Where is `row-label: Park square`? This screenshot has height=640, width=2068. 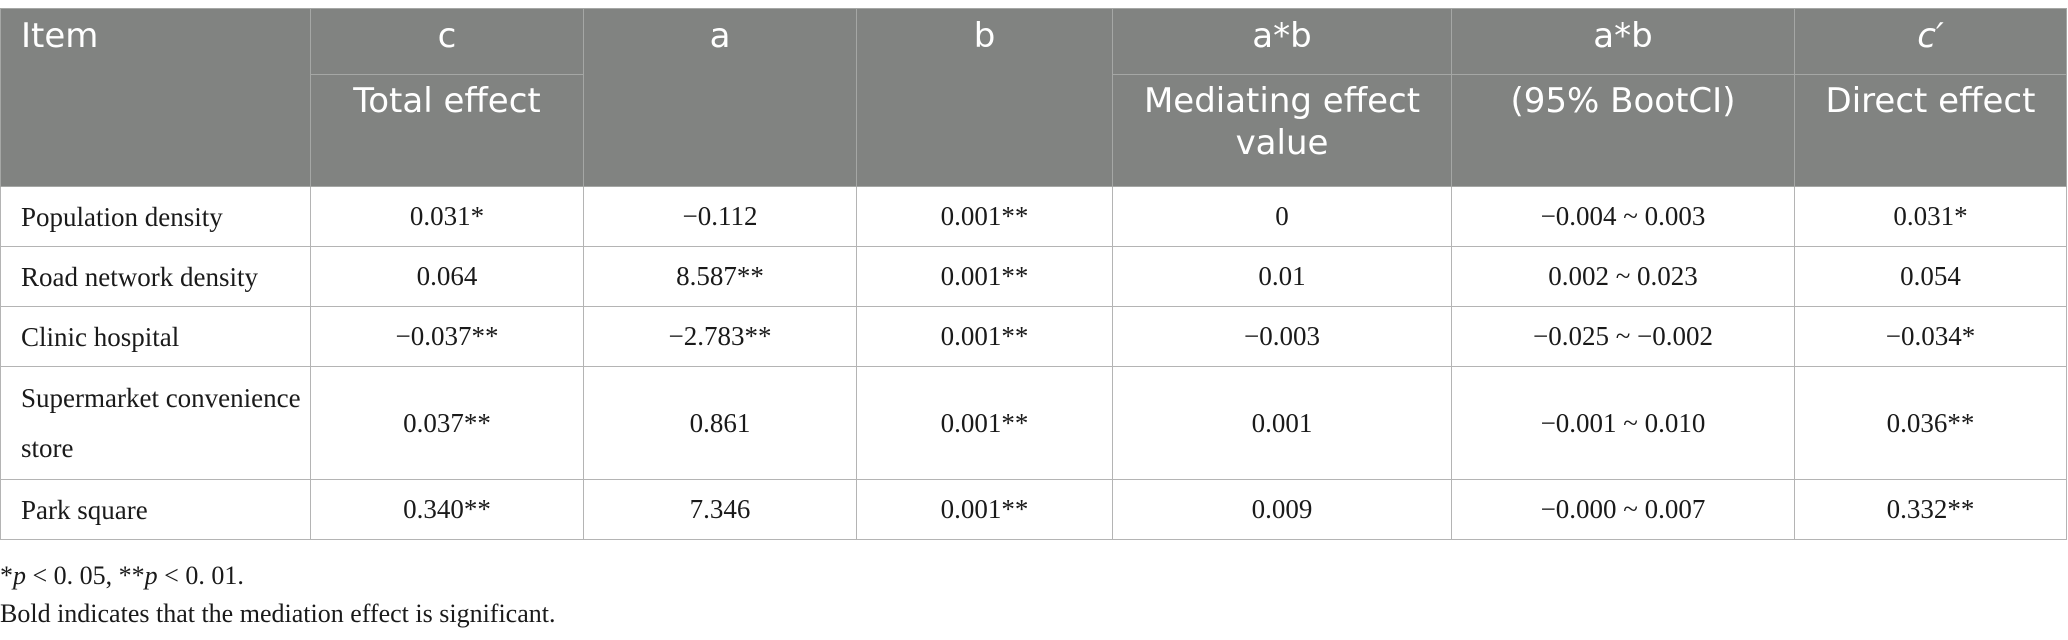 row-label: Park square is located at coordinates (155, 509).